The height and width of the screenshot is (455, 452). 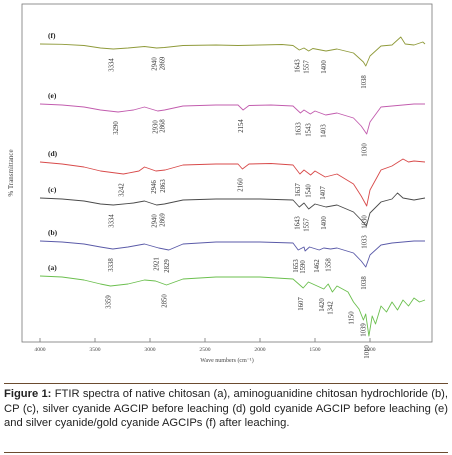 What do you see at coordinates (303, 267) in the screenshot?
I see `peak-label: 1590` at bounding box center [303, 267].